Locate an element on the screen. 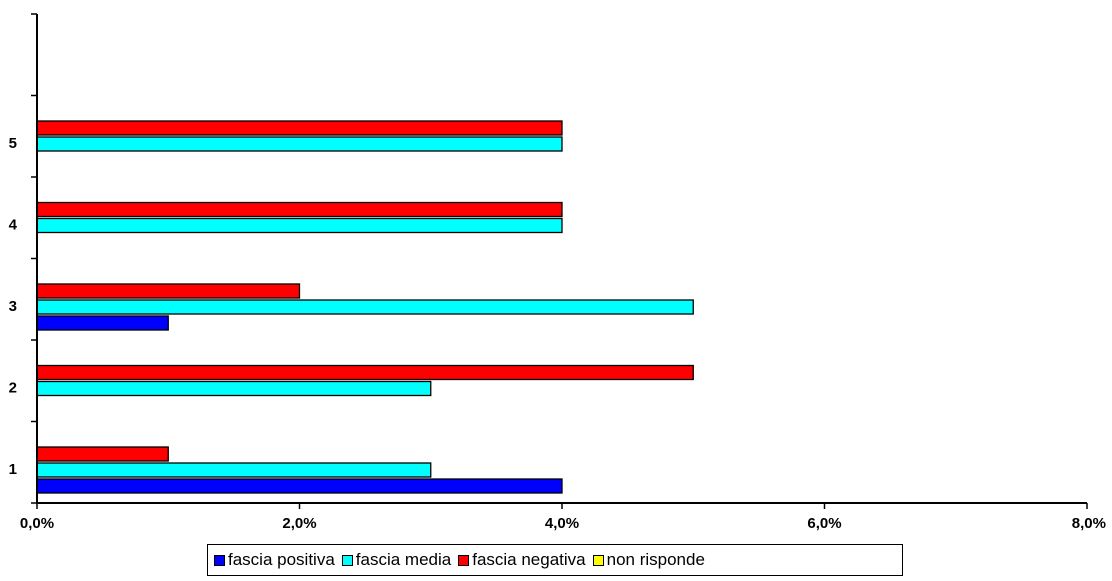 The height and width of the screenshot is (581, 1112). y-tick-label: 5 is located at coordinates (13, 143).